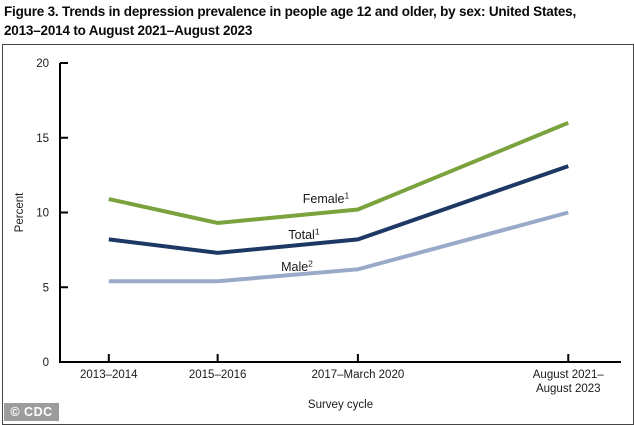 The height and width of the screenshot is (425, 634). I want to click on series-label-female: Female1, so click(326, 199).